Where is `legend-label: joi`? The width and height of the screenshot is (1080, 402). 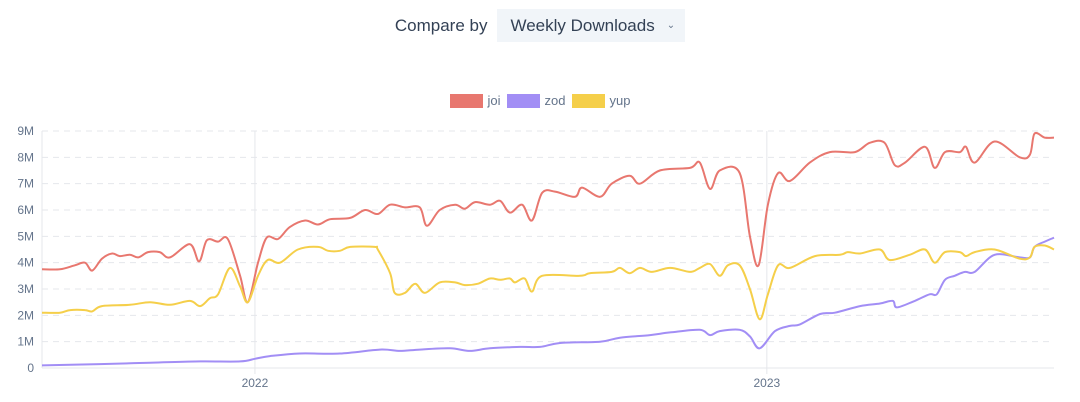 legend-label: joi is located at coordinates (494, 100).